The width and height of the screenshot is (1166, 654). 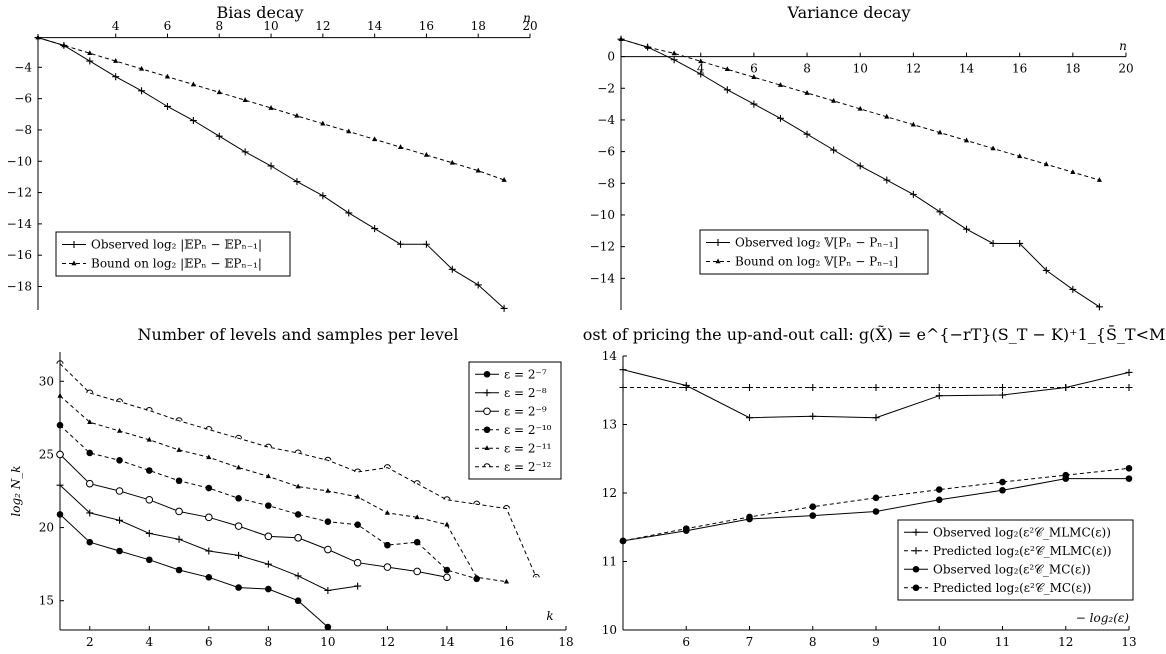 What do you see at coordinates (609, 493) in the screenshot?
I see `y-tick-label: 12` at bounding box center [609, 493].